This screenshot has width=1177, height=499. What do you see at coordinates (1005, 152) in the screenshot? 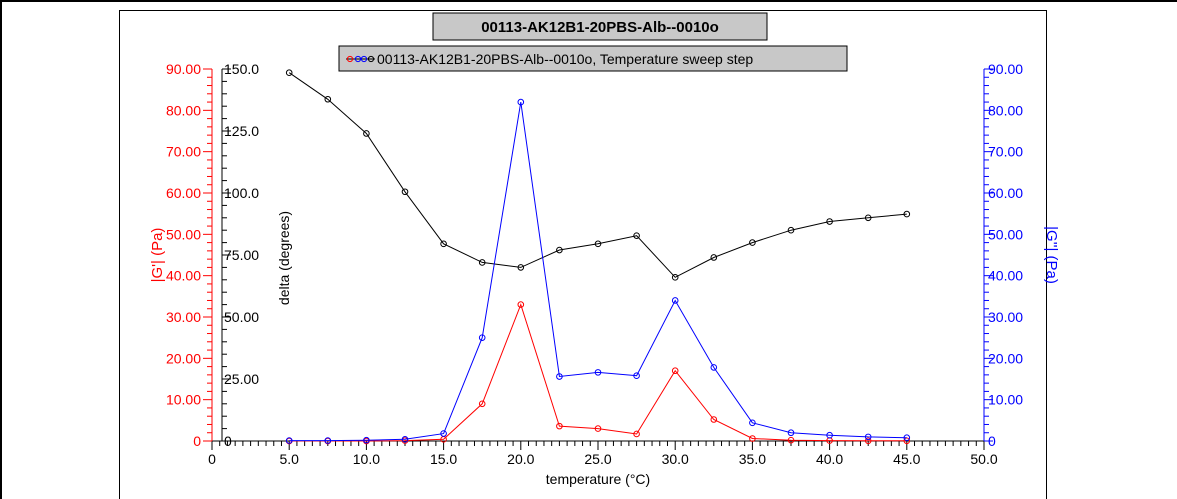
I see `y-gdoubleprime-tick-label: 70.00` at bounding box center [1005, 152].